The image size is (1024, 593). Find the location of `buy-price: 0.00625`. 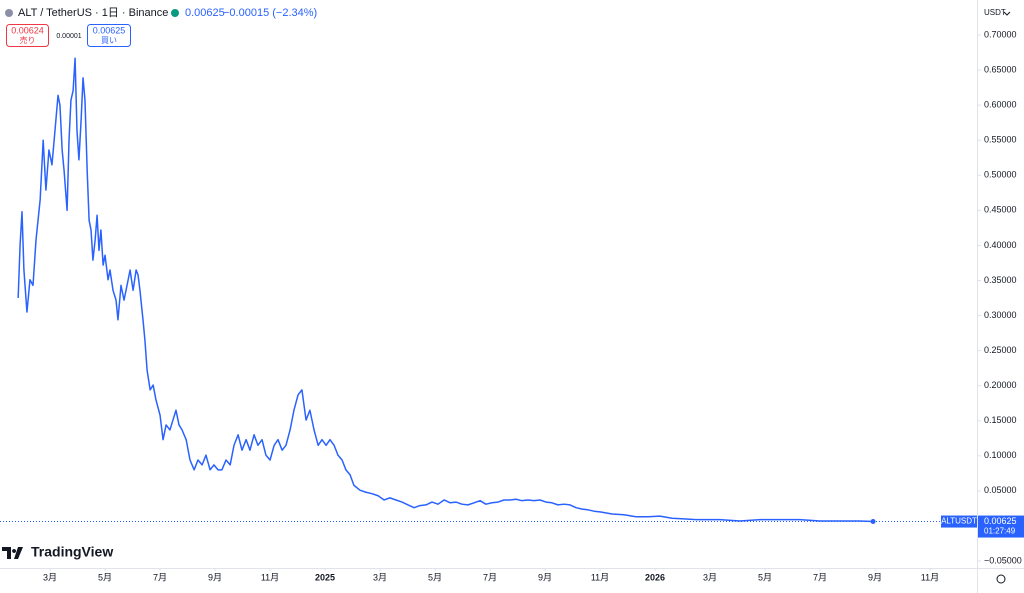

buy-price: 0.00625 is located at coordinates (109, 30).